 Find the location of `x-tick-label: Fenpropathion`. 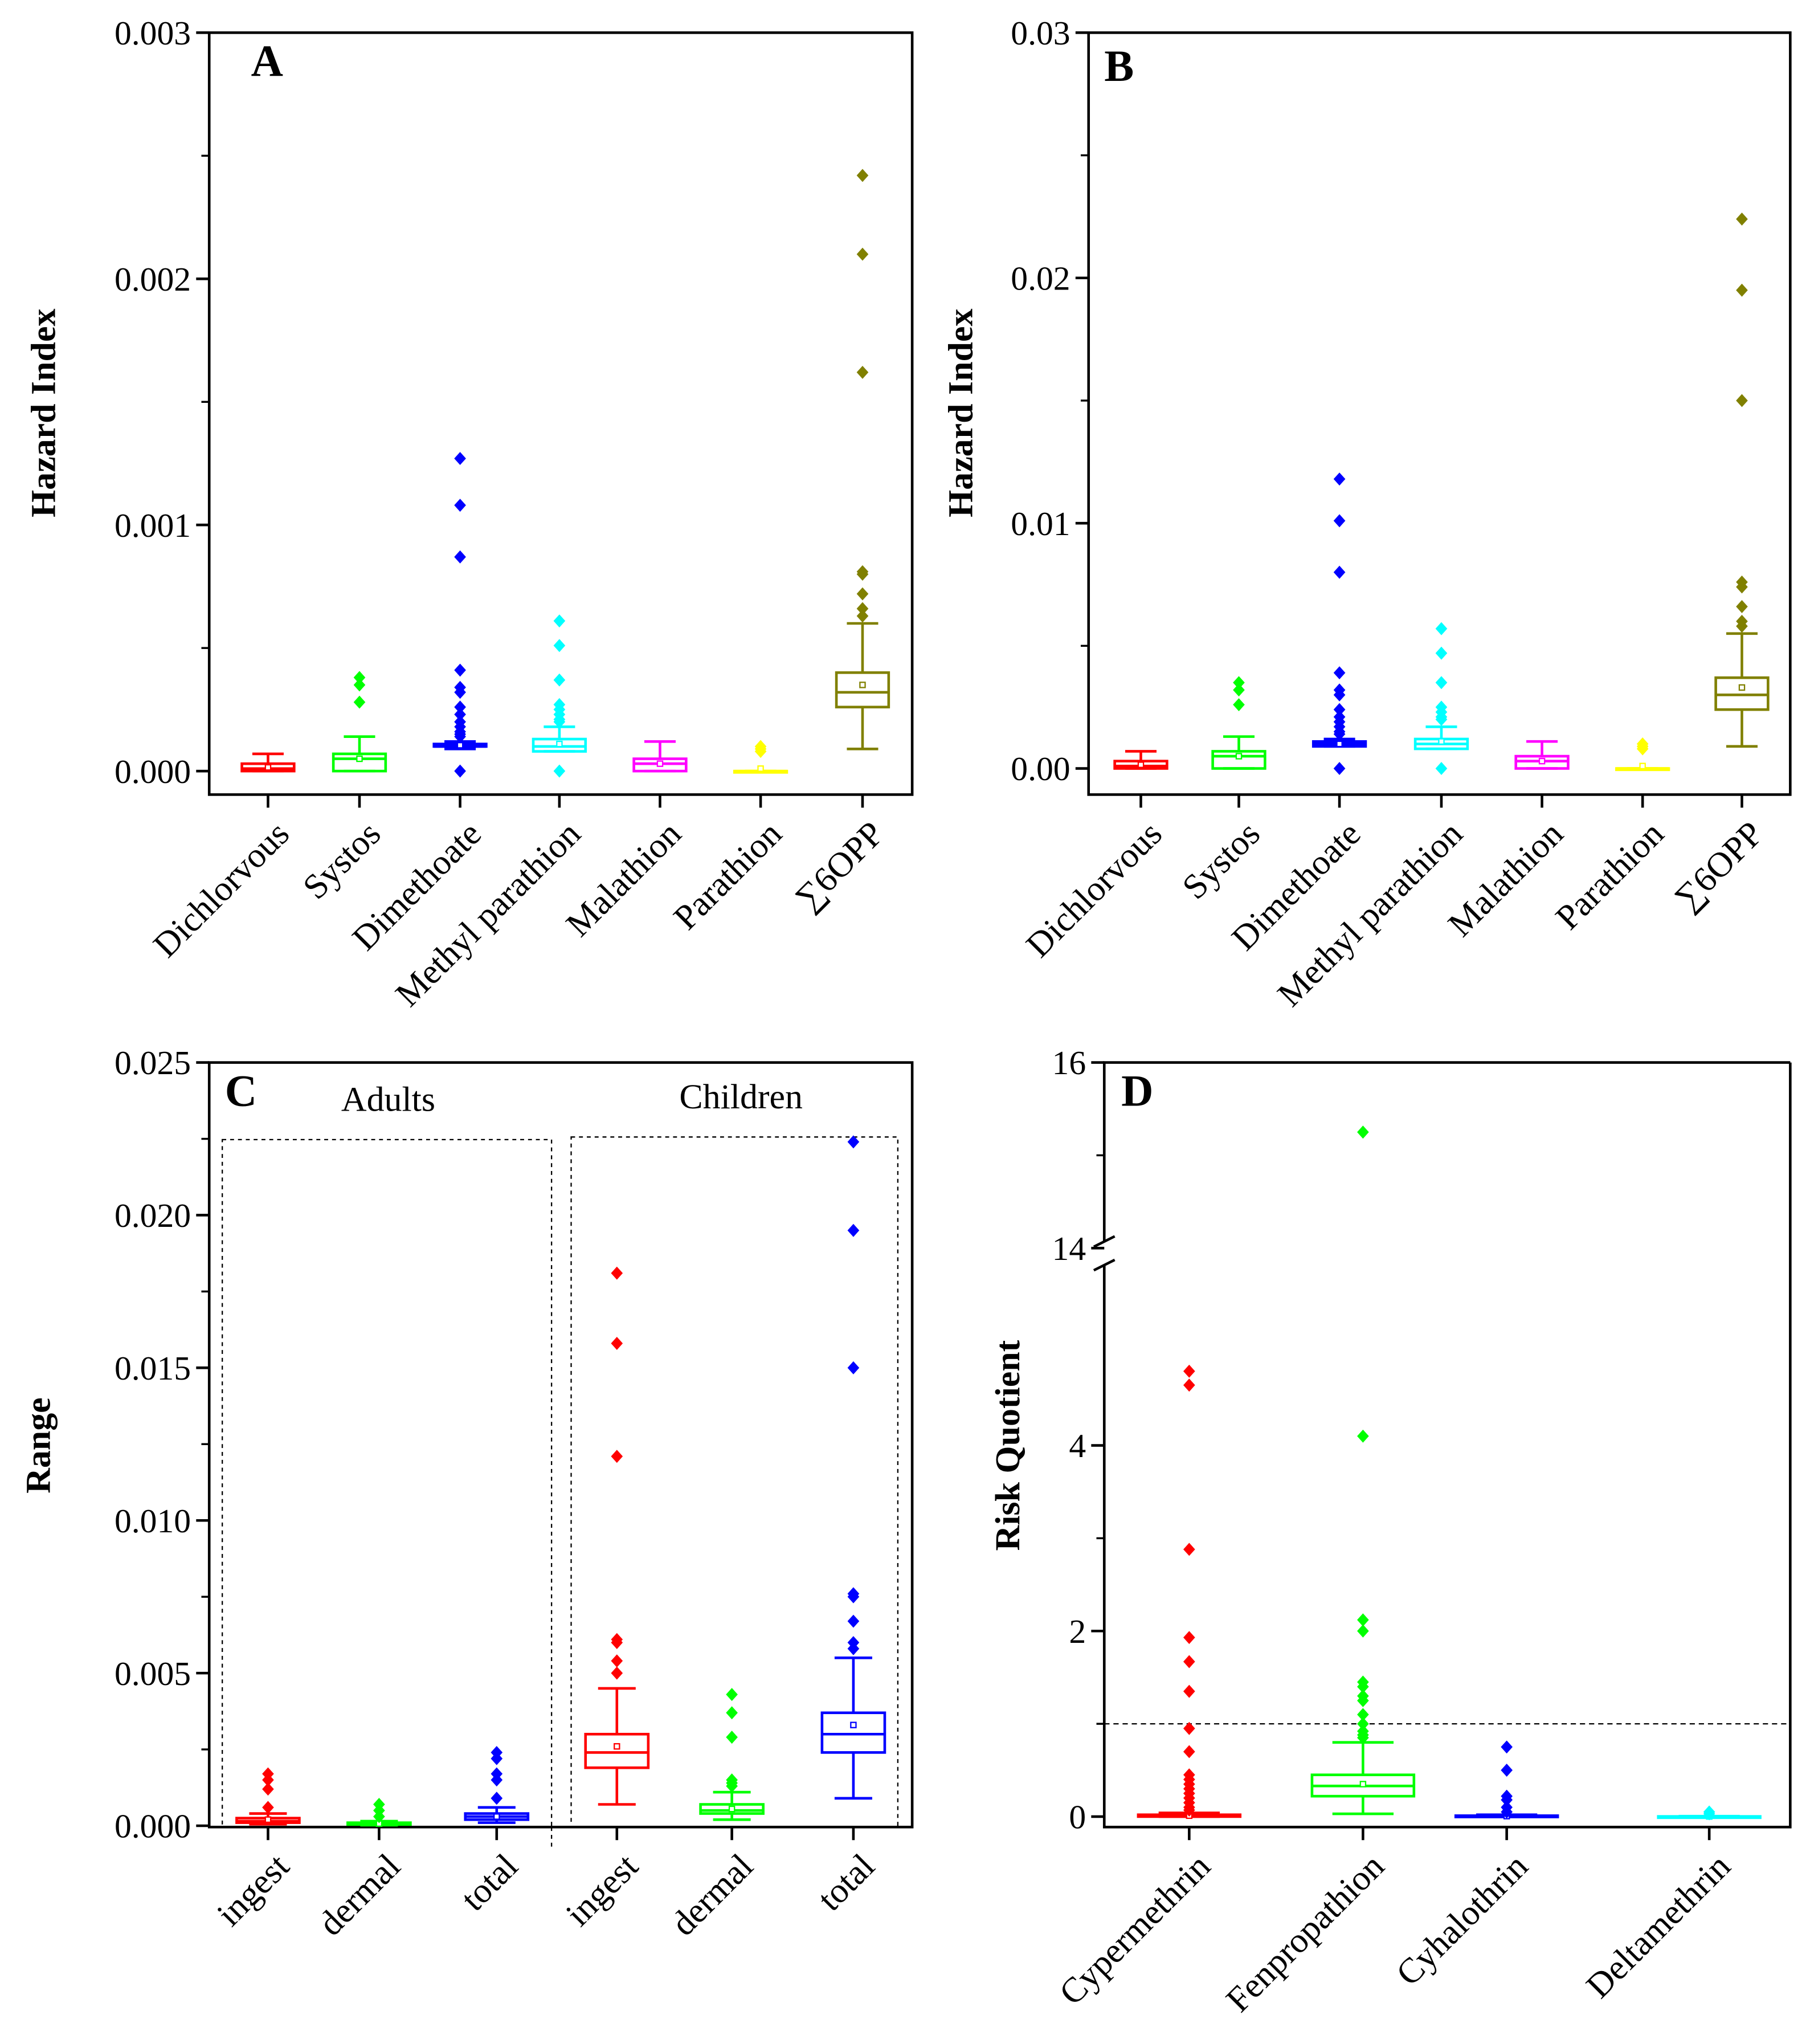

x-tick-label: Fenpropathion is located at coordinates (1305, 1933).